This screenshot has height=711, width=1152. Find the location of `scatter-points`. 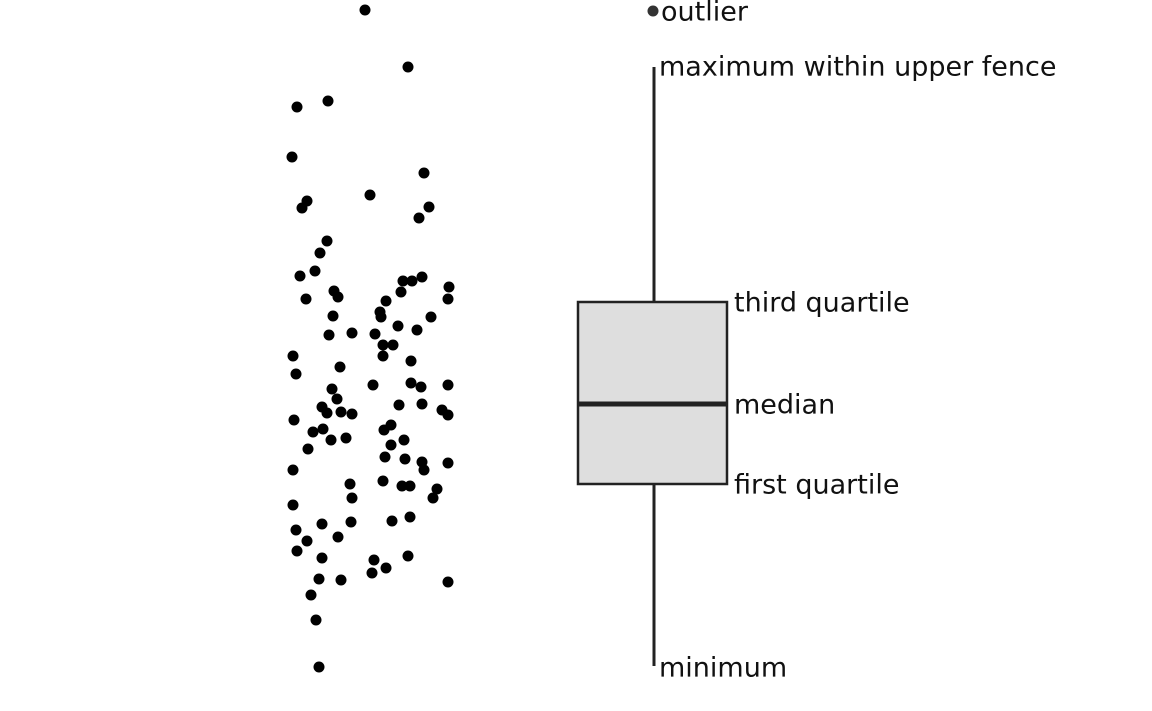

scatter-points is located at coordinates (370, 338).